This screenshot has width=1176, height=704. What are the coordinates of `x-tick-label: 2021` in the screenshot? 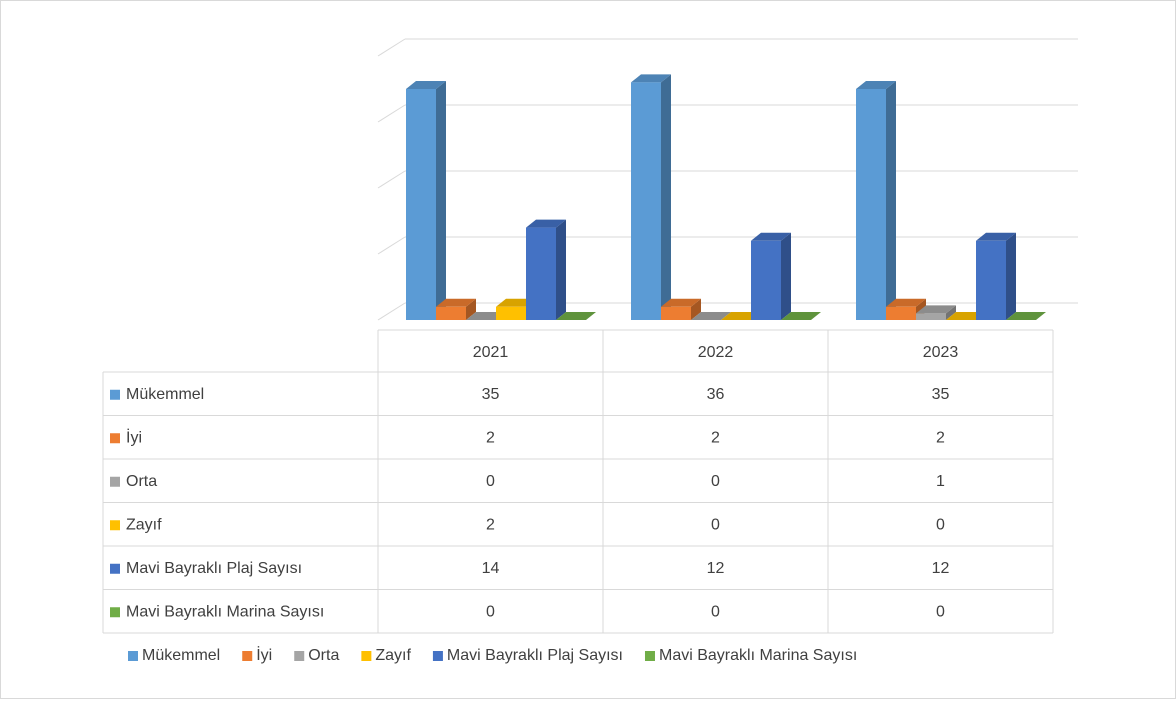 It's located at (491, 352).